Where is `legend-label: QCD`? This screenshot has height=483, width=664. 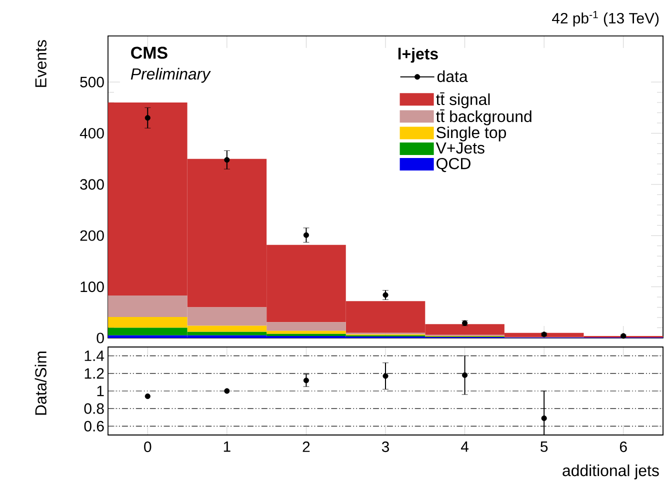
legend-label: QCD is located at coordinates (453, 165).